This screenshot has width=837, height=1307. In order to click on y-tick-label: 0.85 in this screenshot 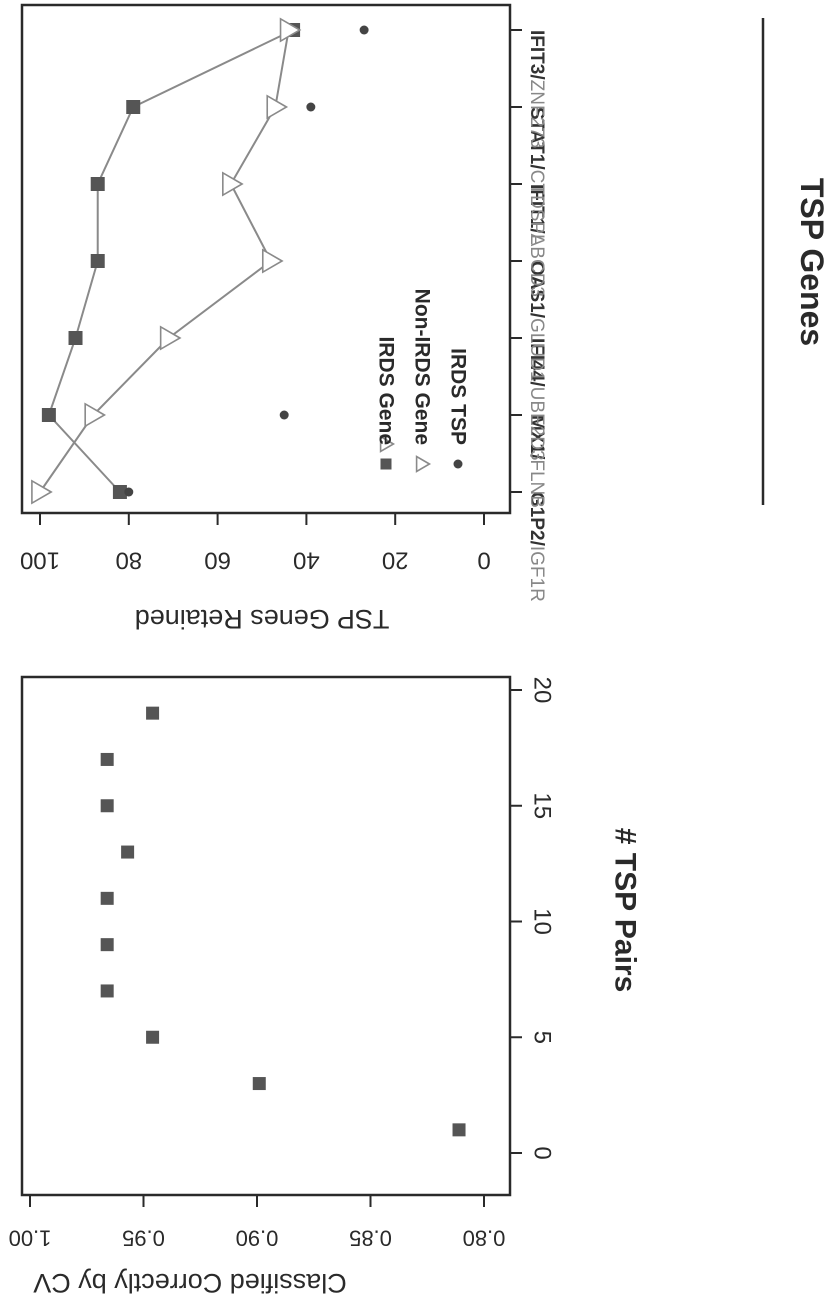, I will do `click(370, 1238)`.